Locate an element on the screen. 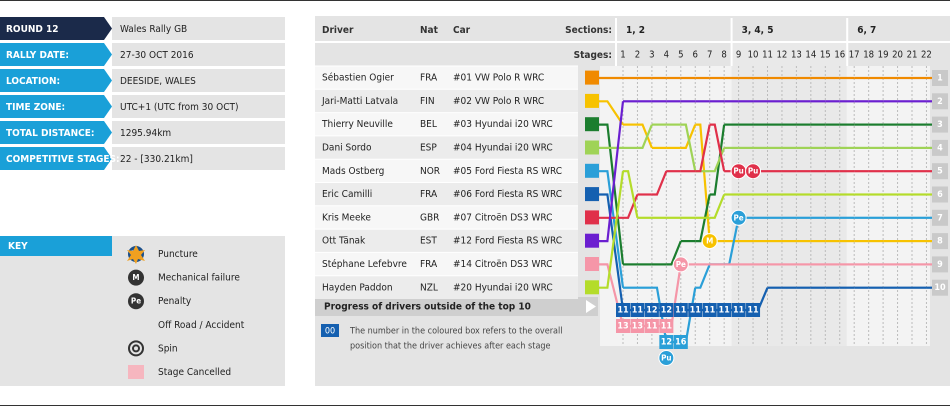 The height and width of the screenshot is (409, 950). outside-label: 12 is located at coordinates (666, 311).